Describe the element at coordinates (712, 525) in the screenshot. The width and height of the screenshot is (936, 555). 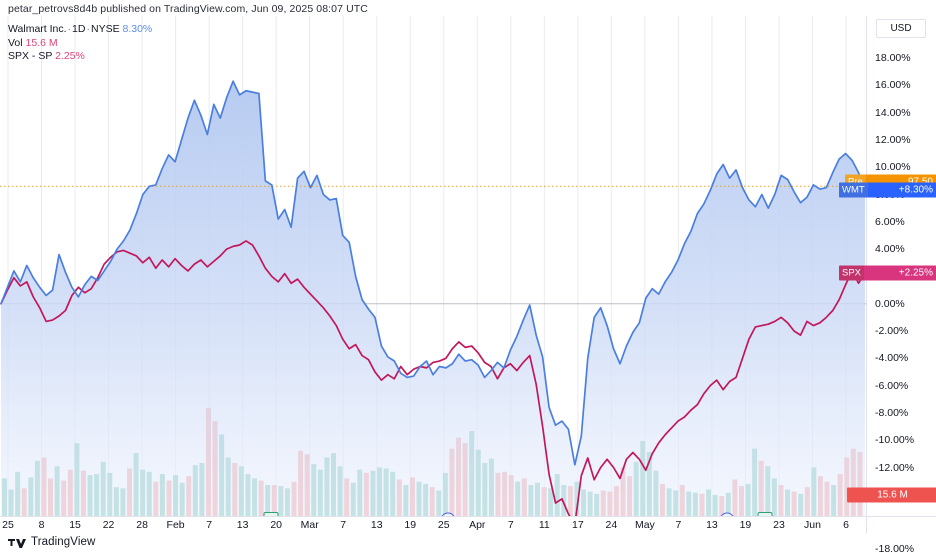
I see `time-tick-21: 13` at that location.